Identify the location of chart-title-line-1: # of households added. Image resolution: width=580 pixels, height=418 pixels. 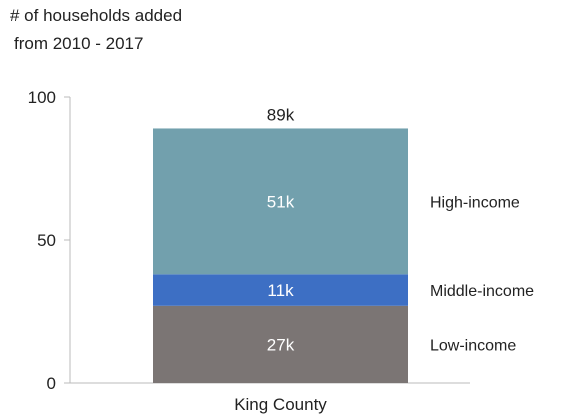
(96, 15).